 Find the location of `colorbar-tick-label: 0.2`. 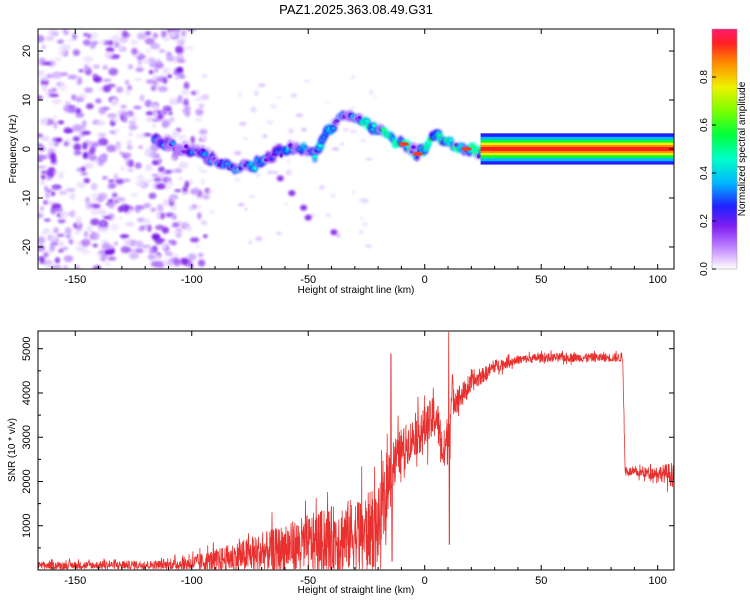

colorbar-tick-label: 0.2 is located at coordinates (704, 221).